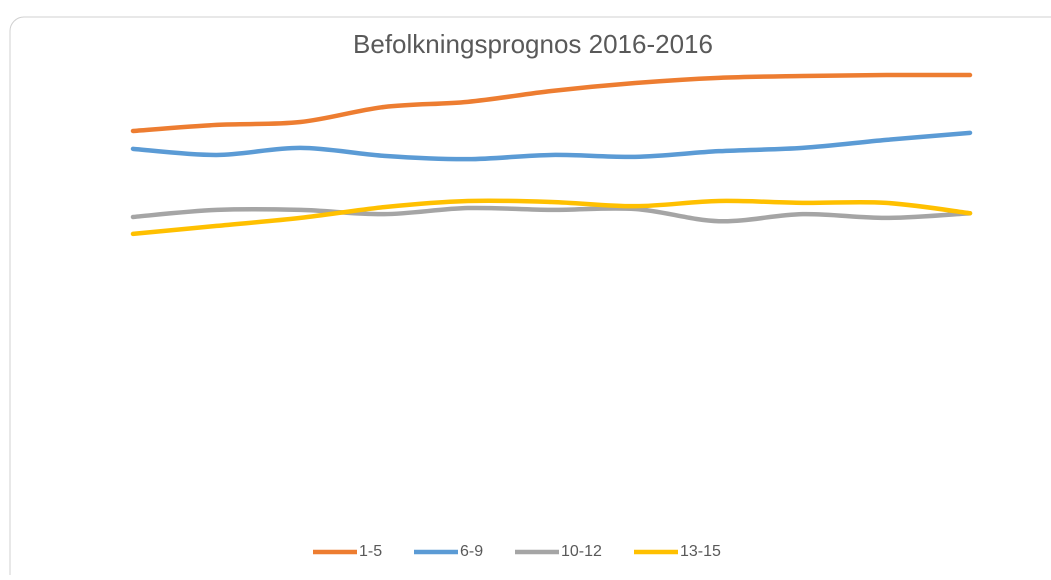 This screenshot has height=580, width=1051. What do you see at coordinates (533, 44) in the screenshot?
I see `chart-title: Befolkningsprognos 2016-2016` at bounding box center [533, 44].